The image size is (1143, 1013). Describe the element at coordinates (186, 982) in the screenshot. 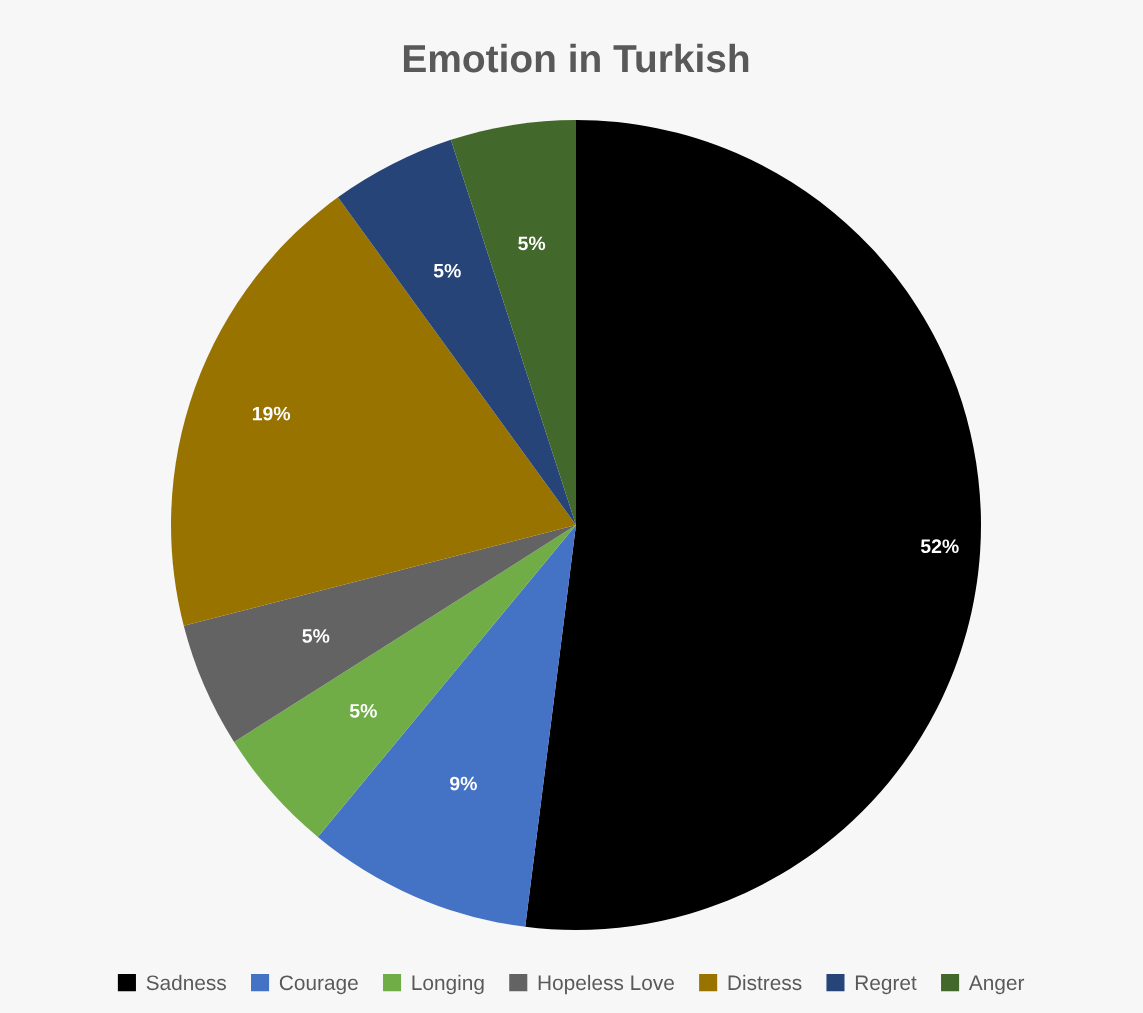

I see `legend-label: Sadness` at that location.